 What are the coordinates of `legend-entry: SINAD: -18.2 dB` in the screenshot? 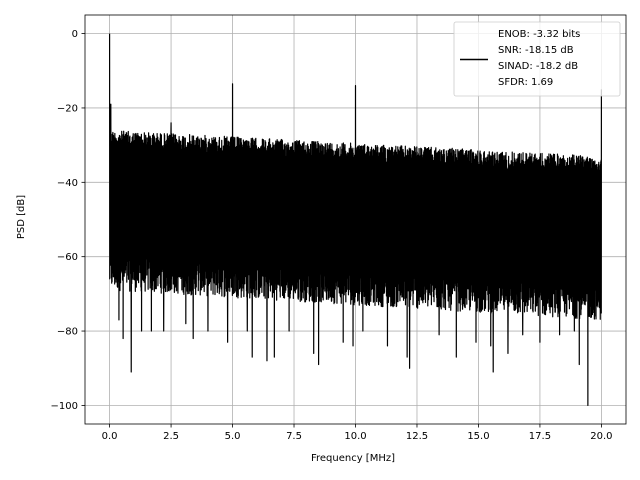 It's located at (538, 66).